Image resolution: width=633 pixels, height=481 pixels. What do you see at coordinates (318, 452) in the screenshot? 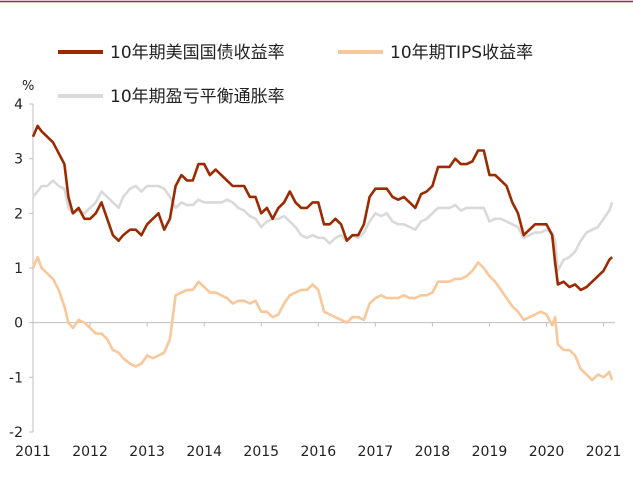
I see `x-tick-label: 2016` at bounding box center [318, 452].